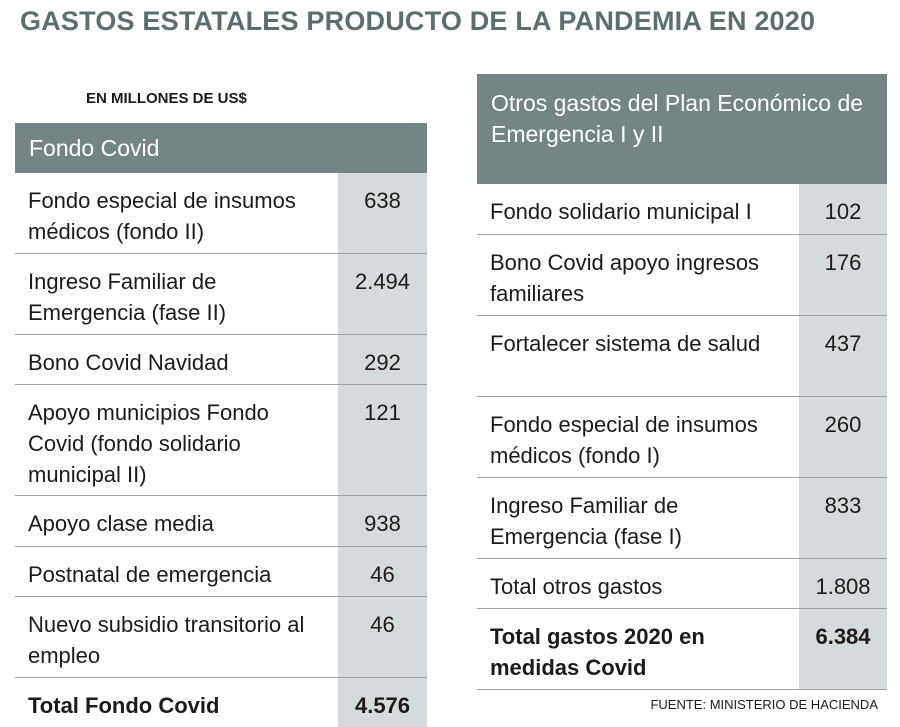 The height and width of the screenshot is (727, 900). I want to click on row-value: 437, so click(843, 356).